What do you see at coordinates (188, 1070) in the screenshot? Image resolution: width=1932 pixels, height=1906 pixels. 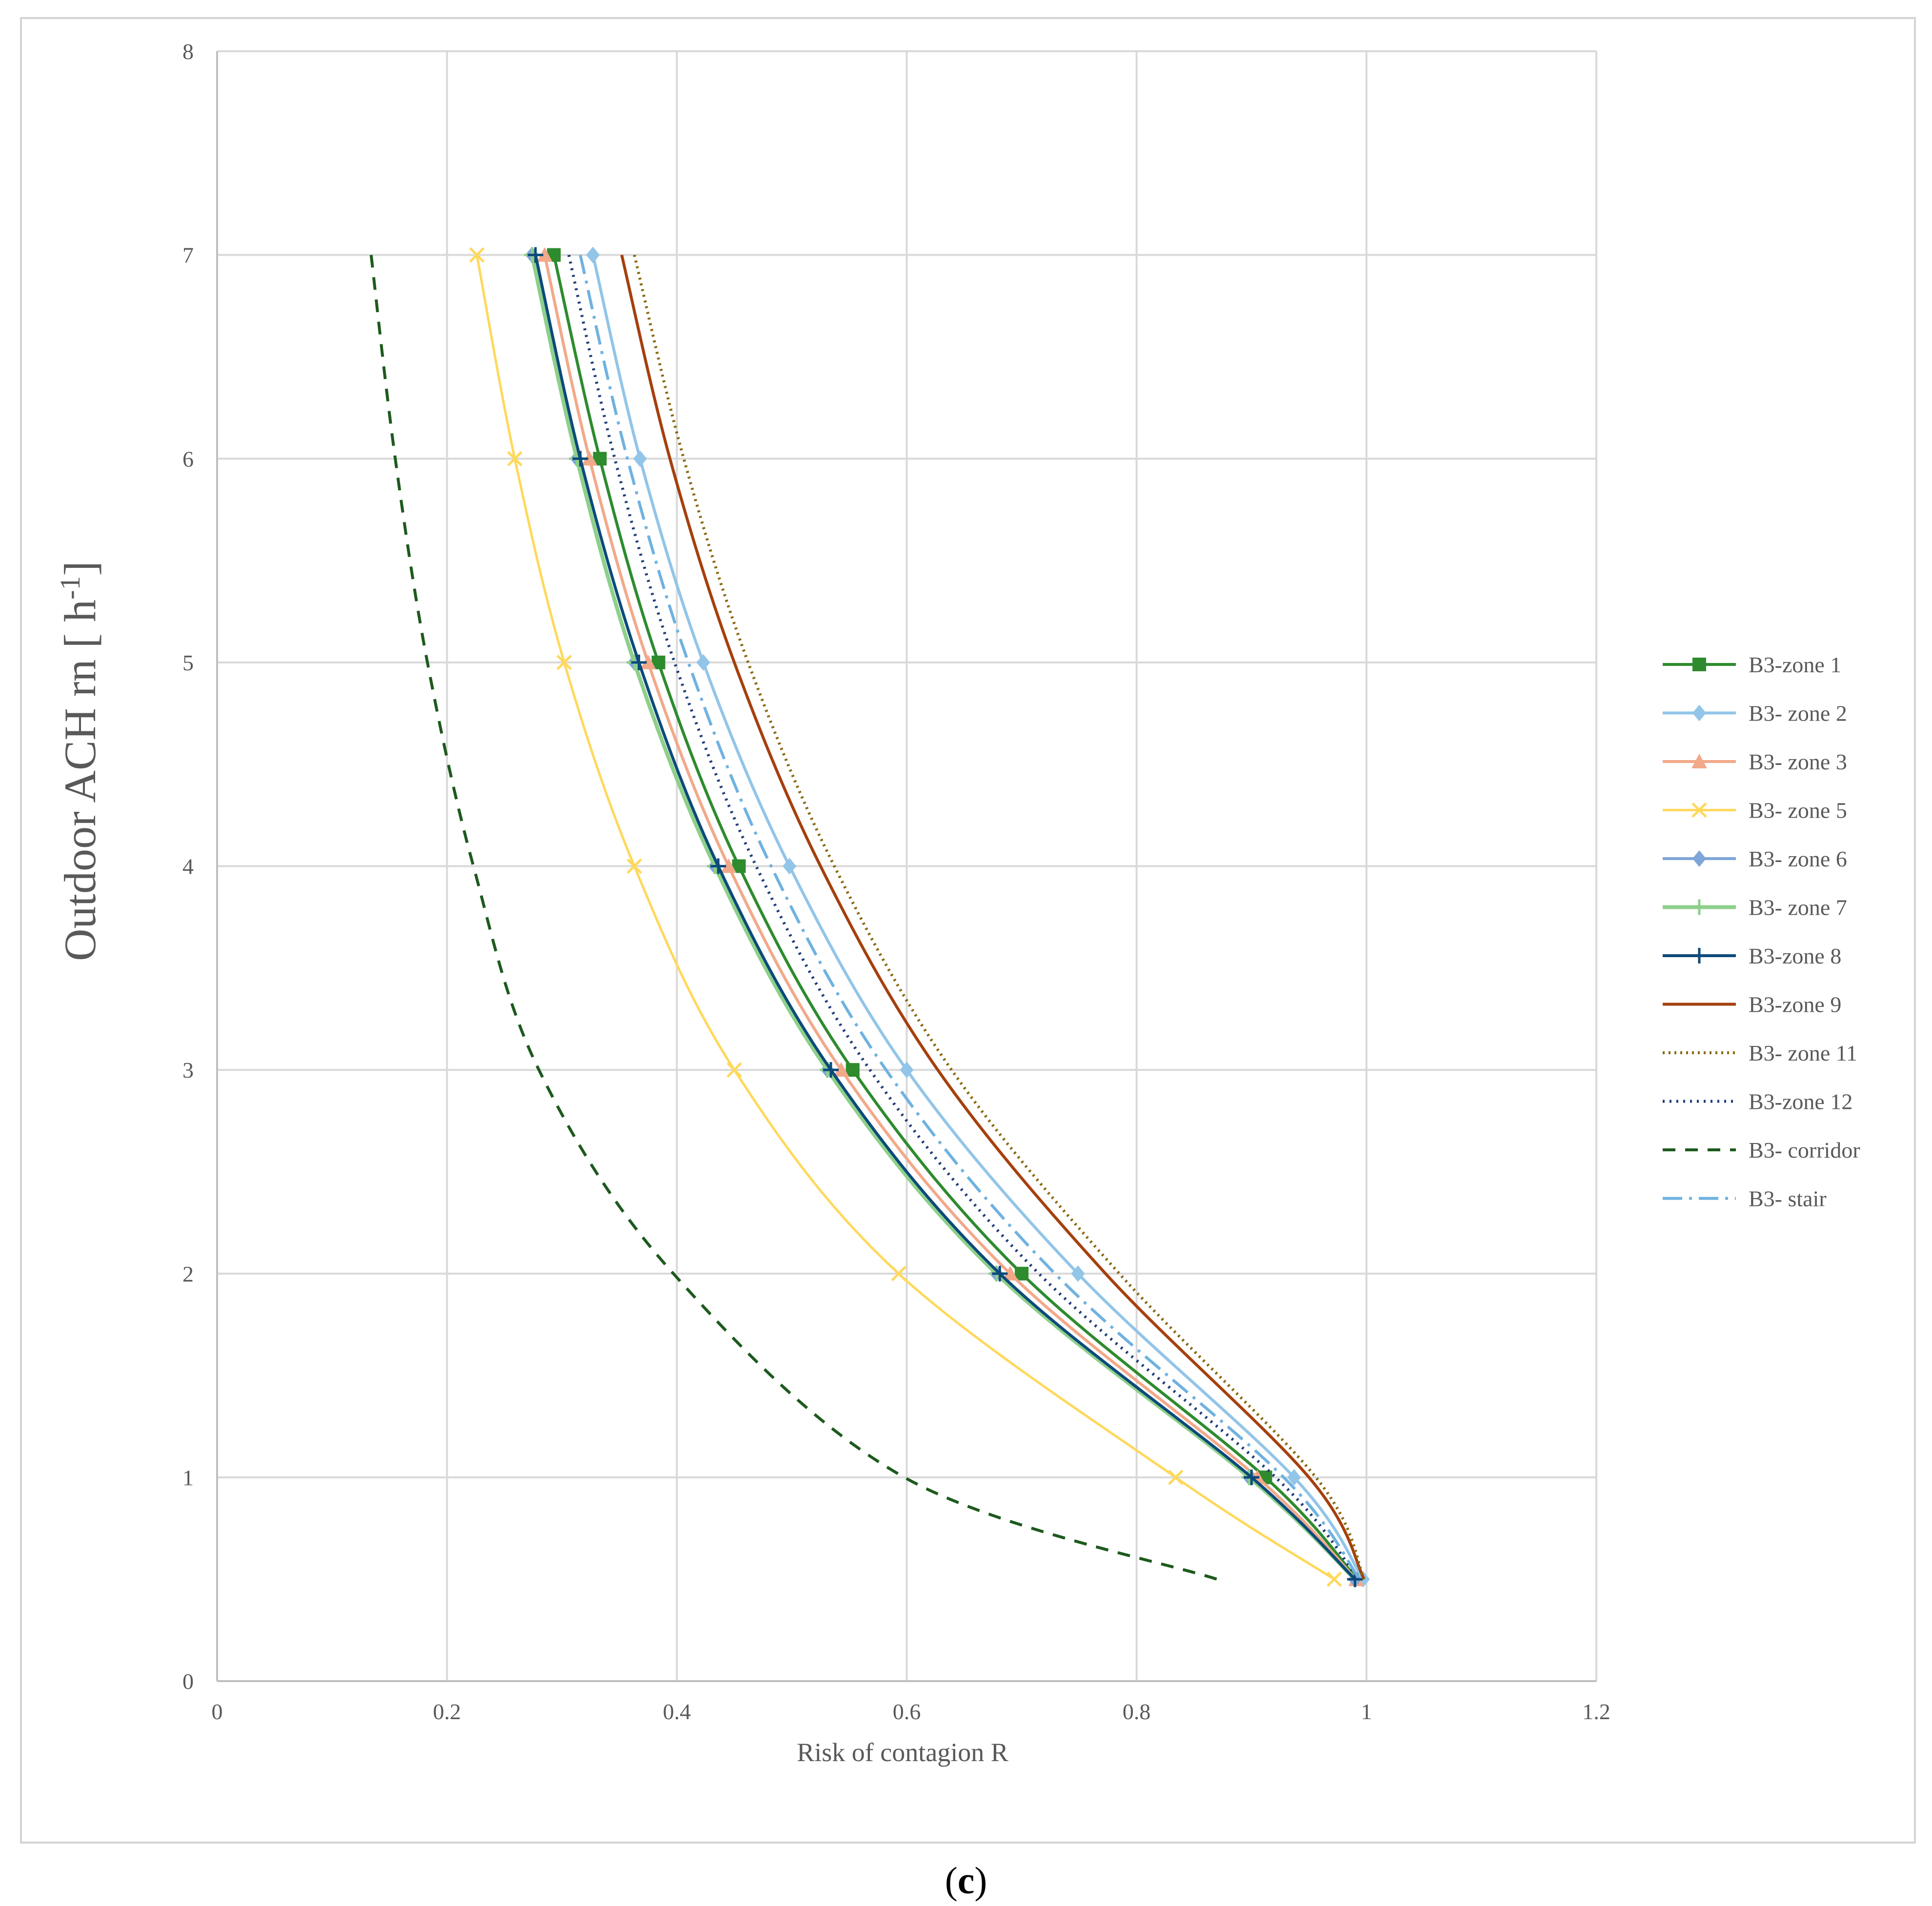 I see `y-tick-label: 3` at bounding box center [188, 1070].